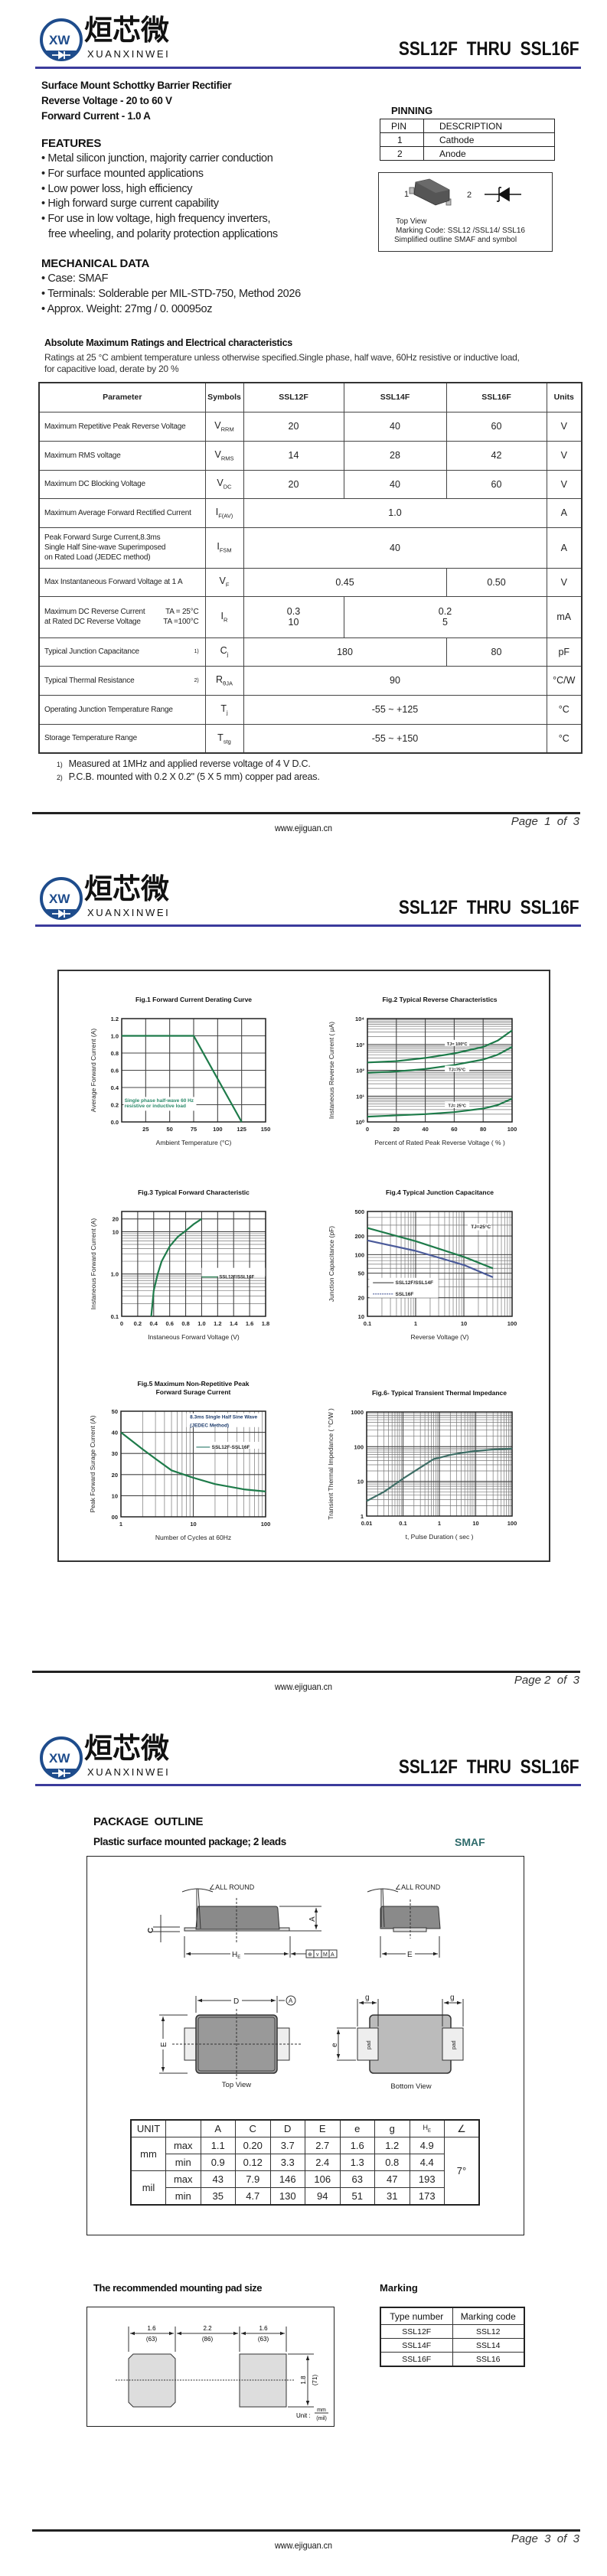  What do you see at coordinates (407, 194) in the screenshot?
I see `pin-1-label: 1` at bounding box center [407, 194].